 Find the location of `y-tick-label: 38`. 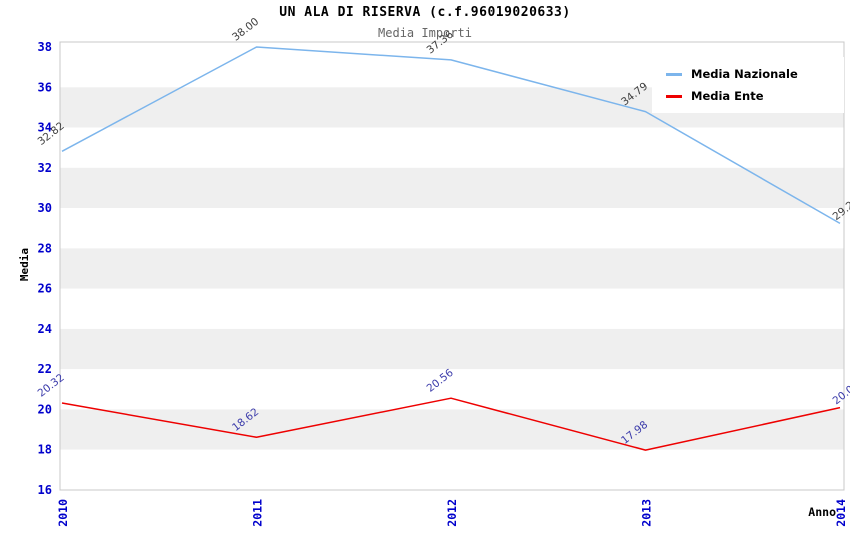

y-tick-label: 38 is located at coordinates (45, 47).